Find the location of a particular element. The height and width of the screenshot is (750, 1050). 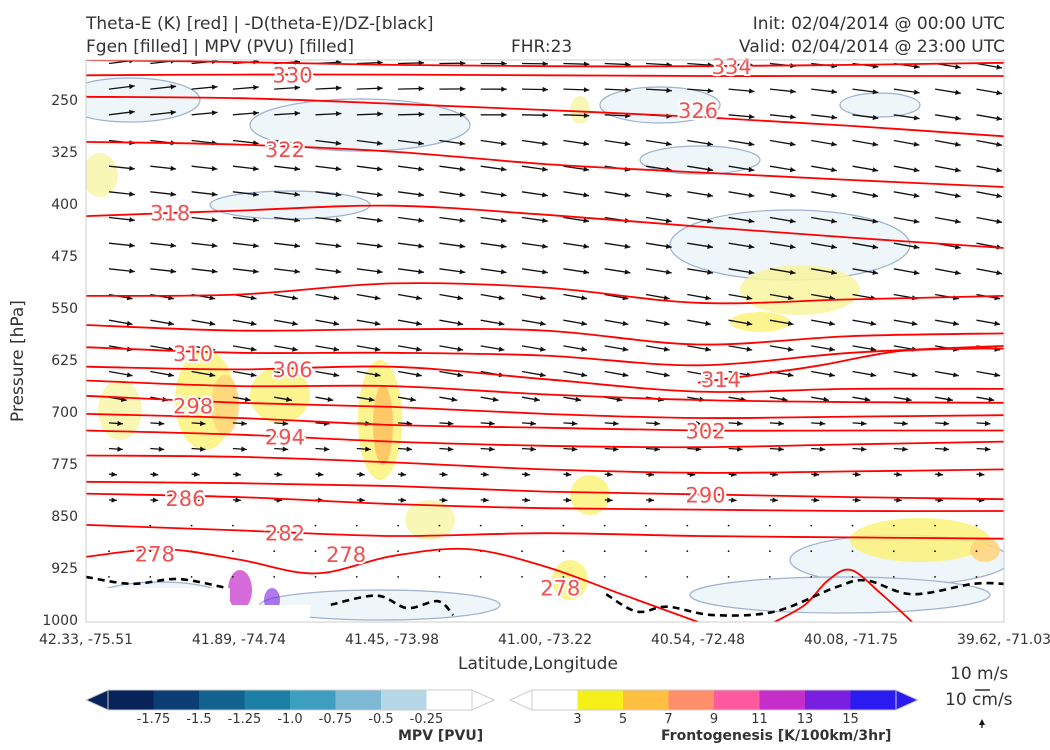

valid-time: Valid: 02/04/2014 @ 23:00 UTC is located at coordinates (872, 47).